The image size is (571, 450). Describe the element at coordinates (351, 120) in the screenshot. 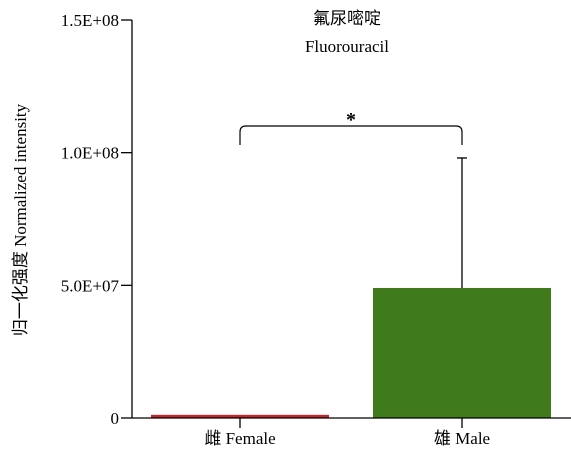

I see `significance-marker: *` at that location.